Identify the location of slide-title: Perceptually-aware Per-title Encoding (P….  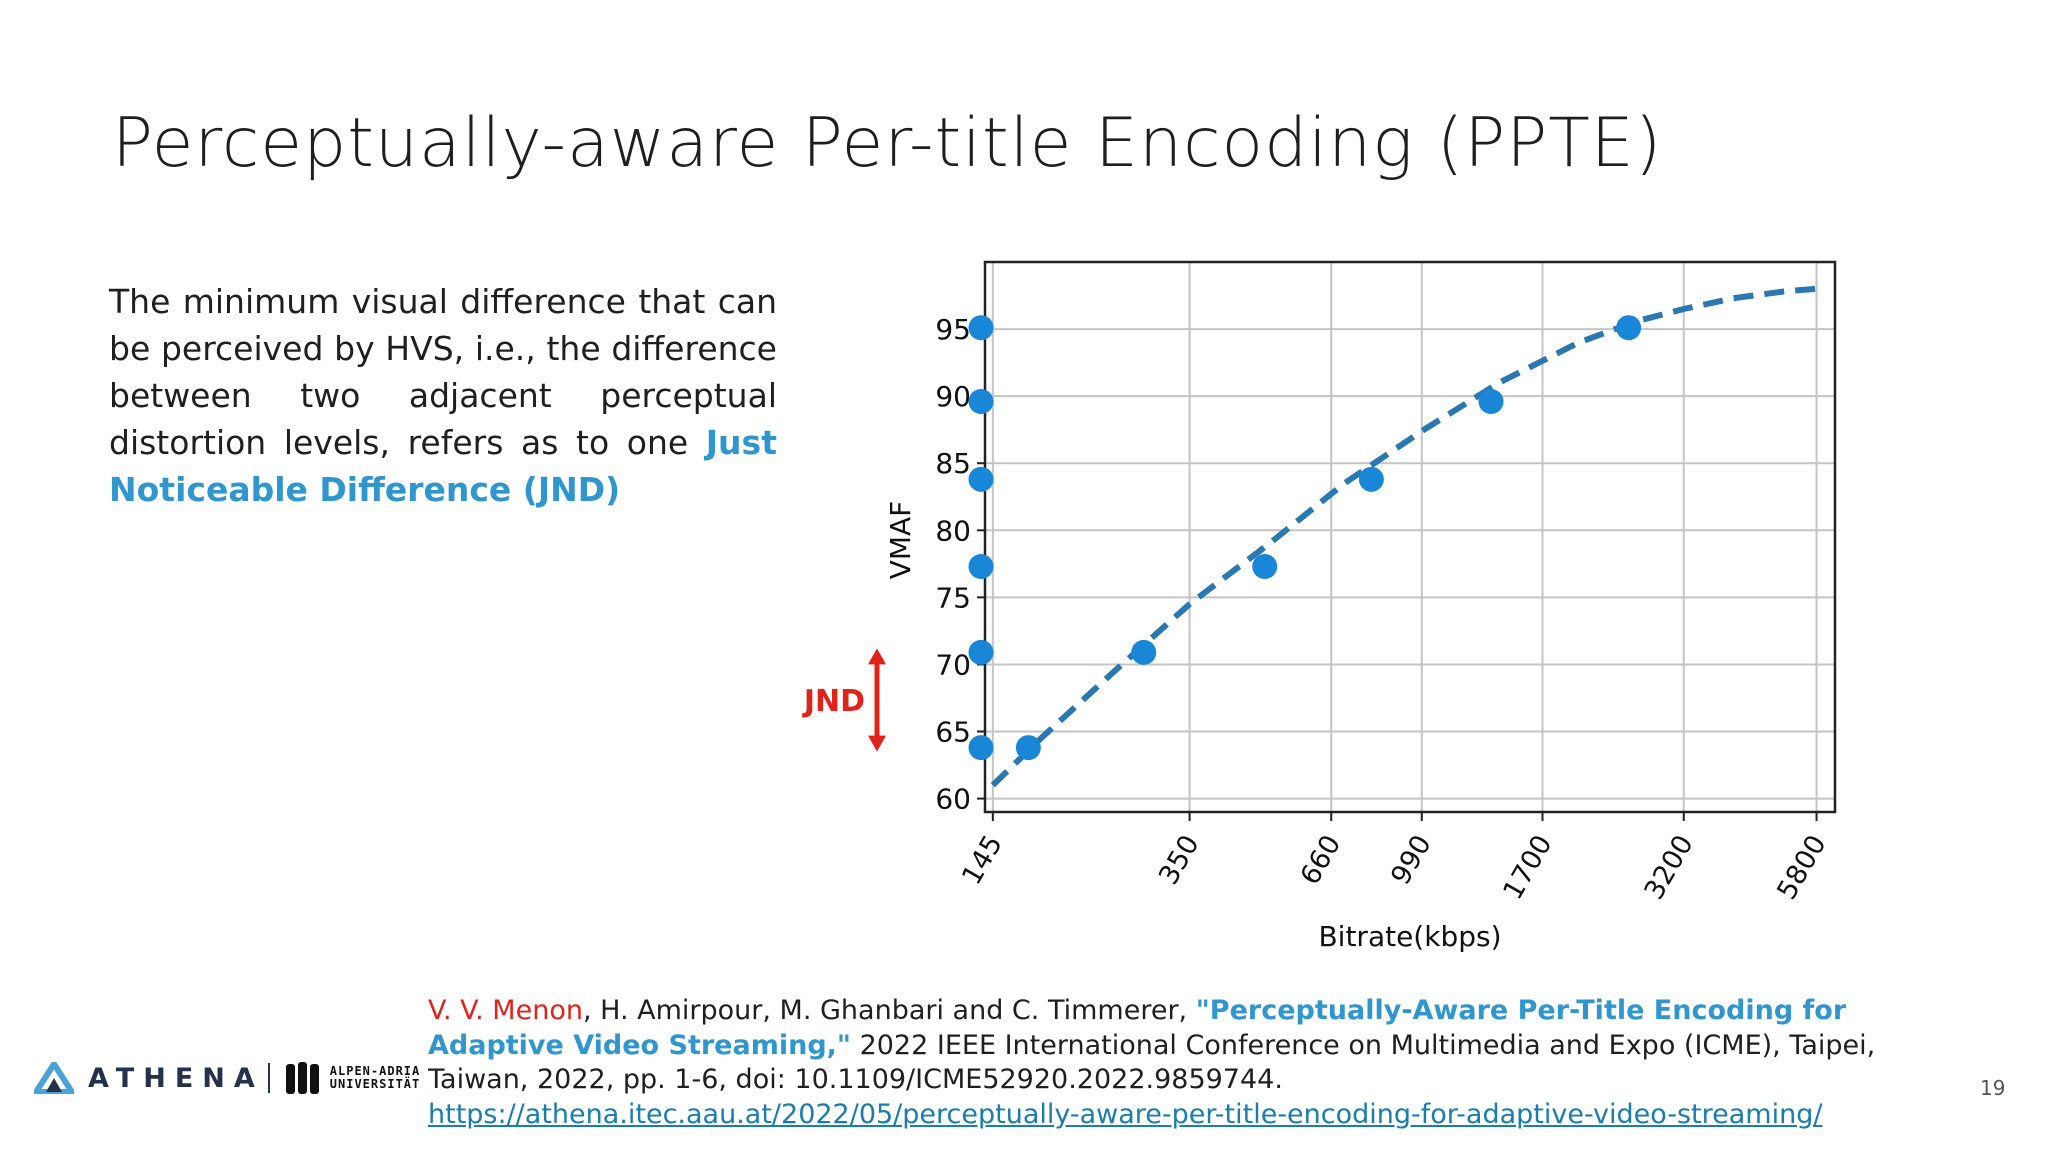
(887, 143).